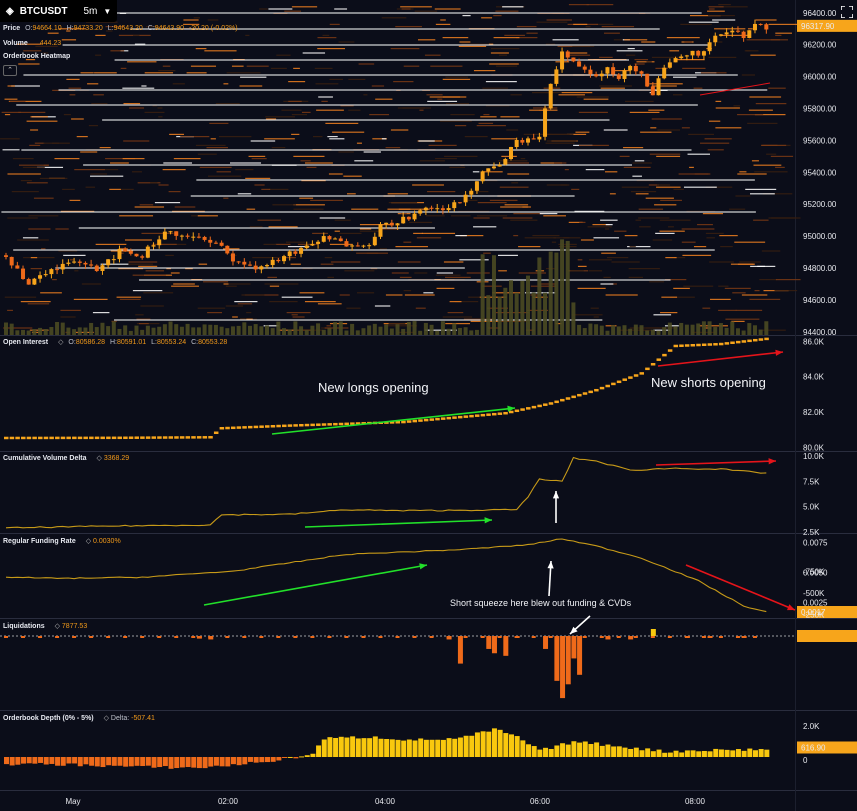 This screenshot has width=857, height=811. What do you see at coordinates (90, 11) in the screenshot?
I see `timeframe-selector: 5m` at bounding box center [90, 11].